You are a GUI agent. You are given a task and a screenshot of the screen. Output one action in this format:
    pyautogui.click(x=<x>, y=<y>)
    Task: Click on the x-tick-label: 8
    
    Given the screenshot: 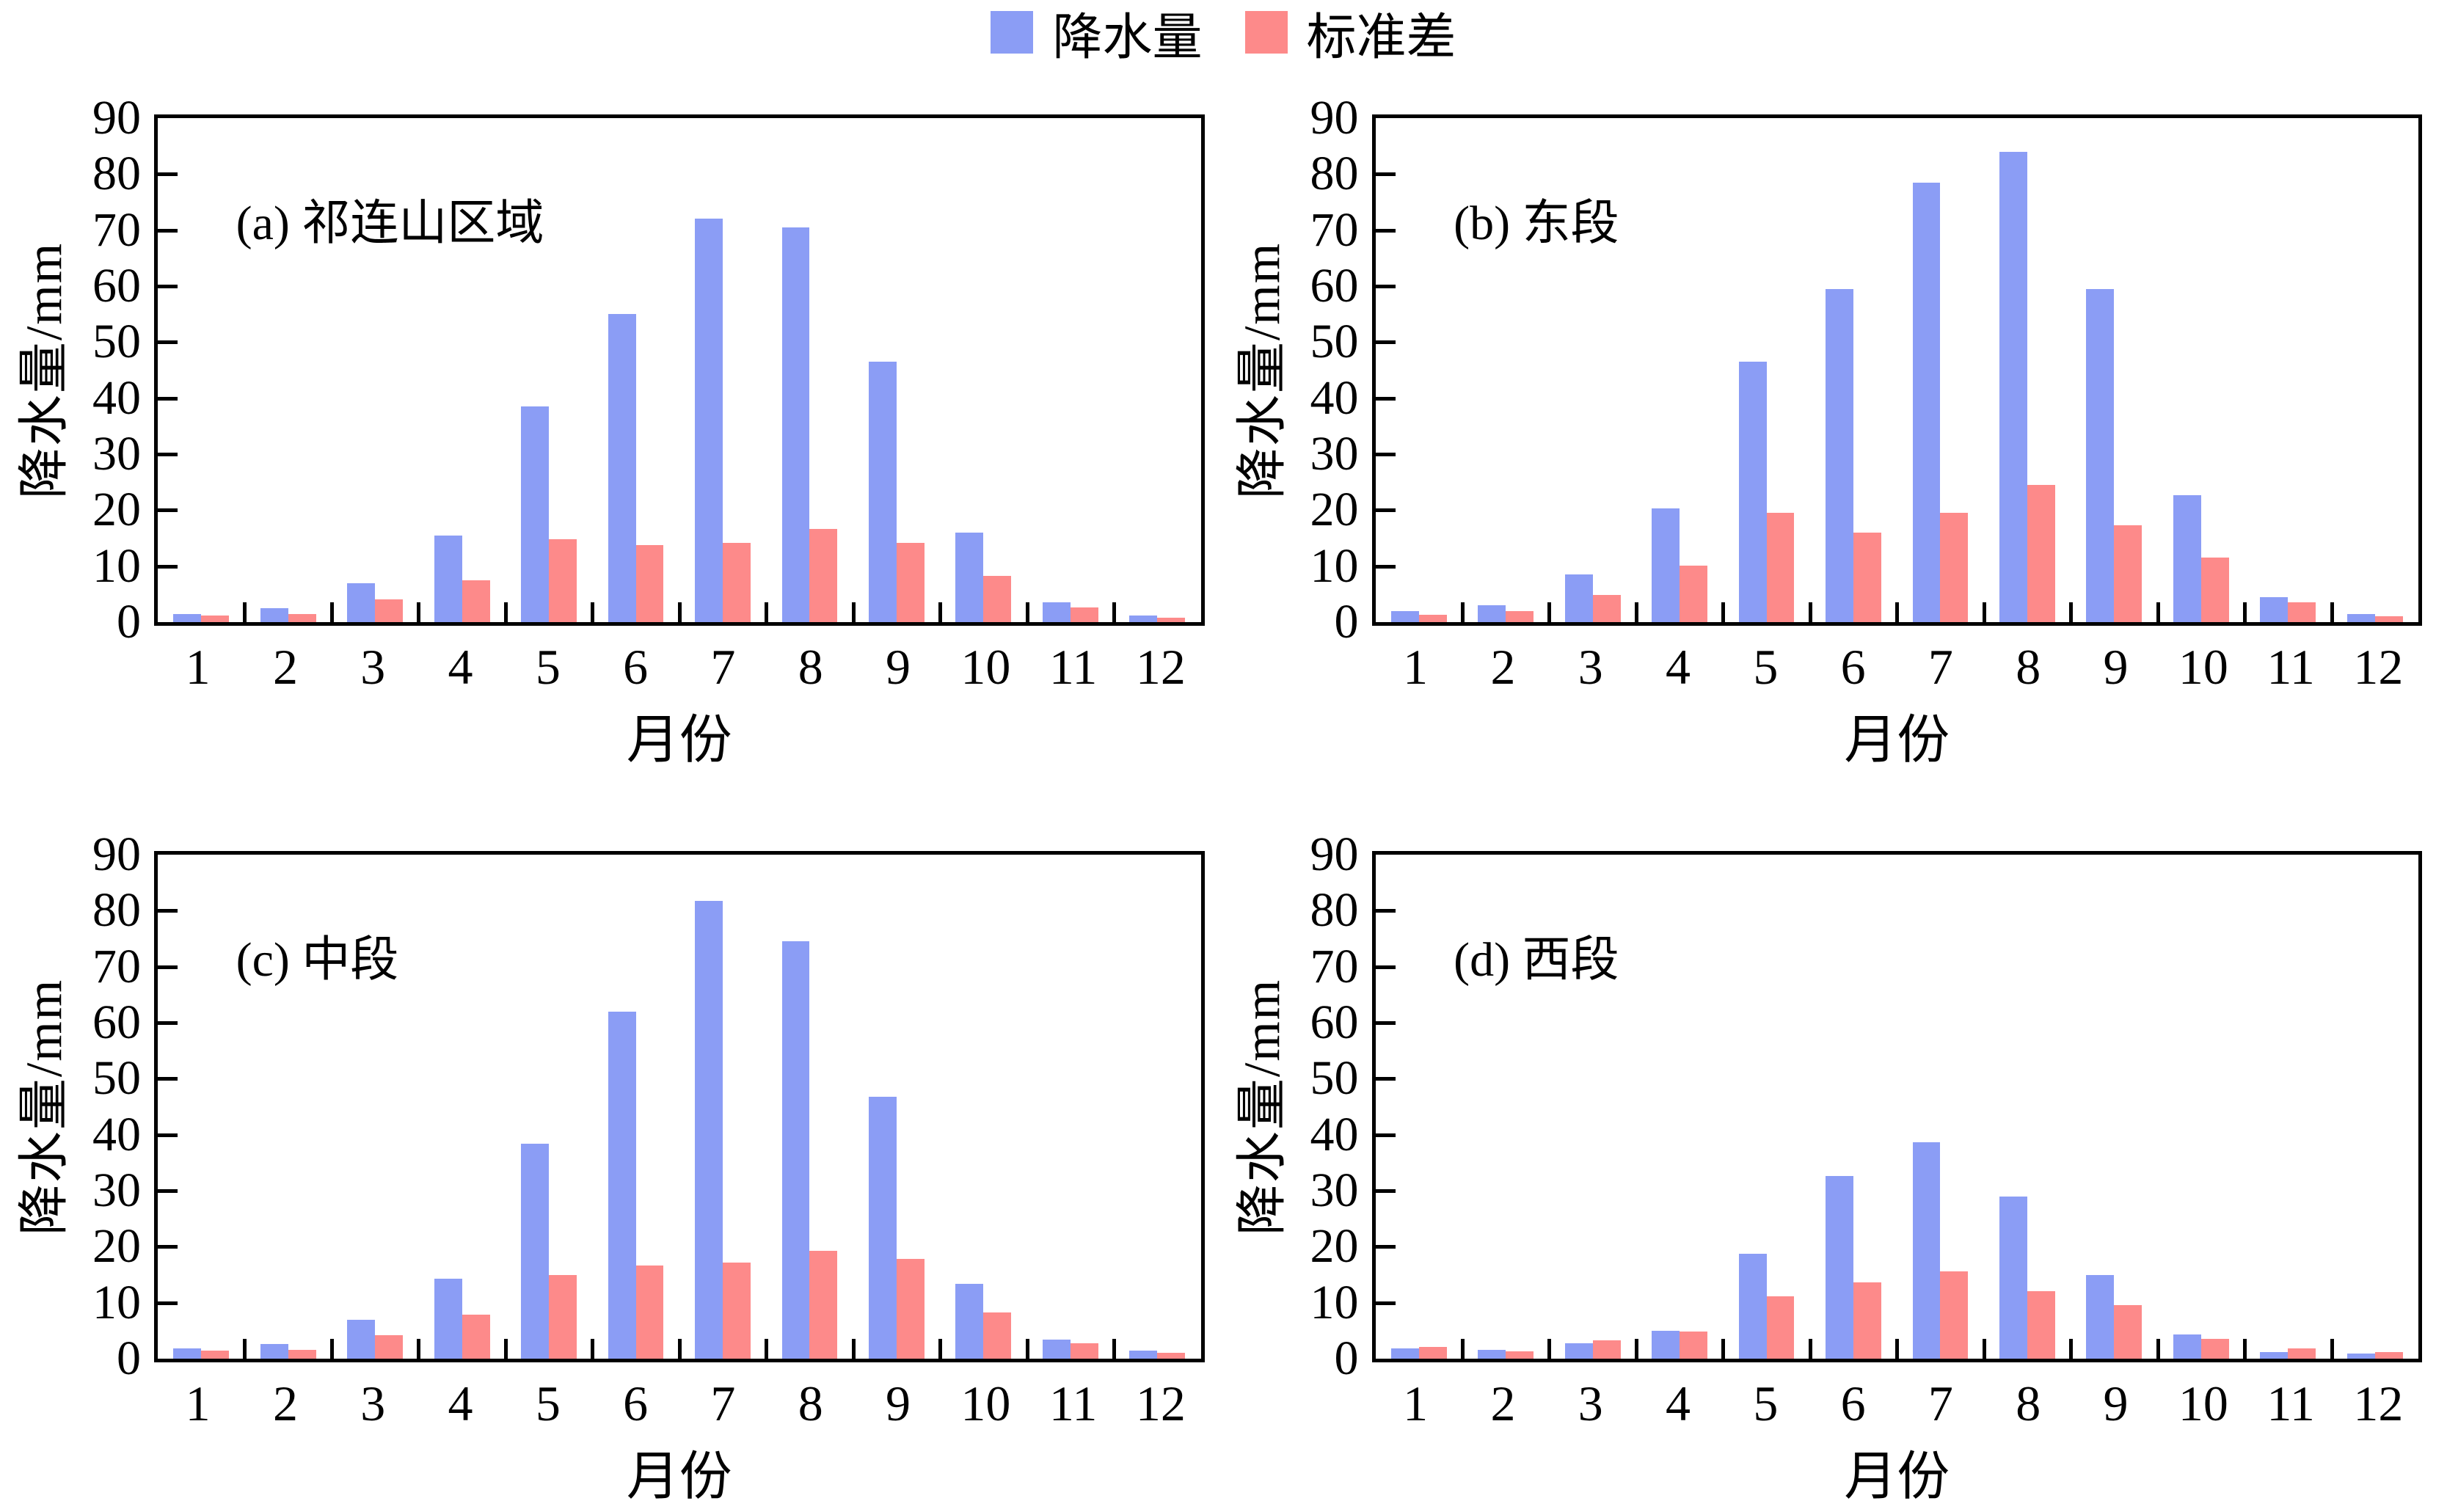 What is the action you would take?
    pyautogui.click(x=810, y=667)
    